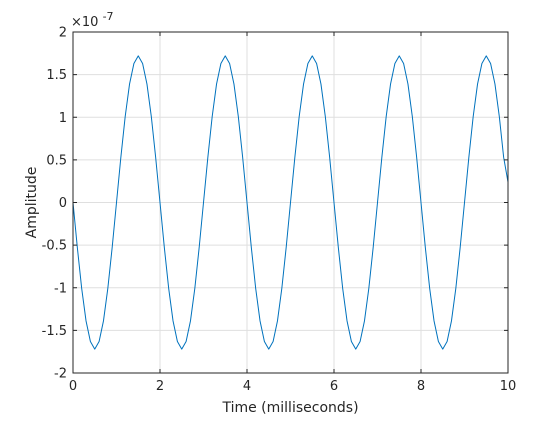  I want to click on x-axis-label: Time (milliseconds), so click(289, 408).